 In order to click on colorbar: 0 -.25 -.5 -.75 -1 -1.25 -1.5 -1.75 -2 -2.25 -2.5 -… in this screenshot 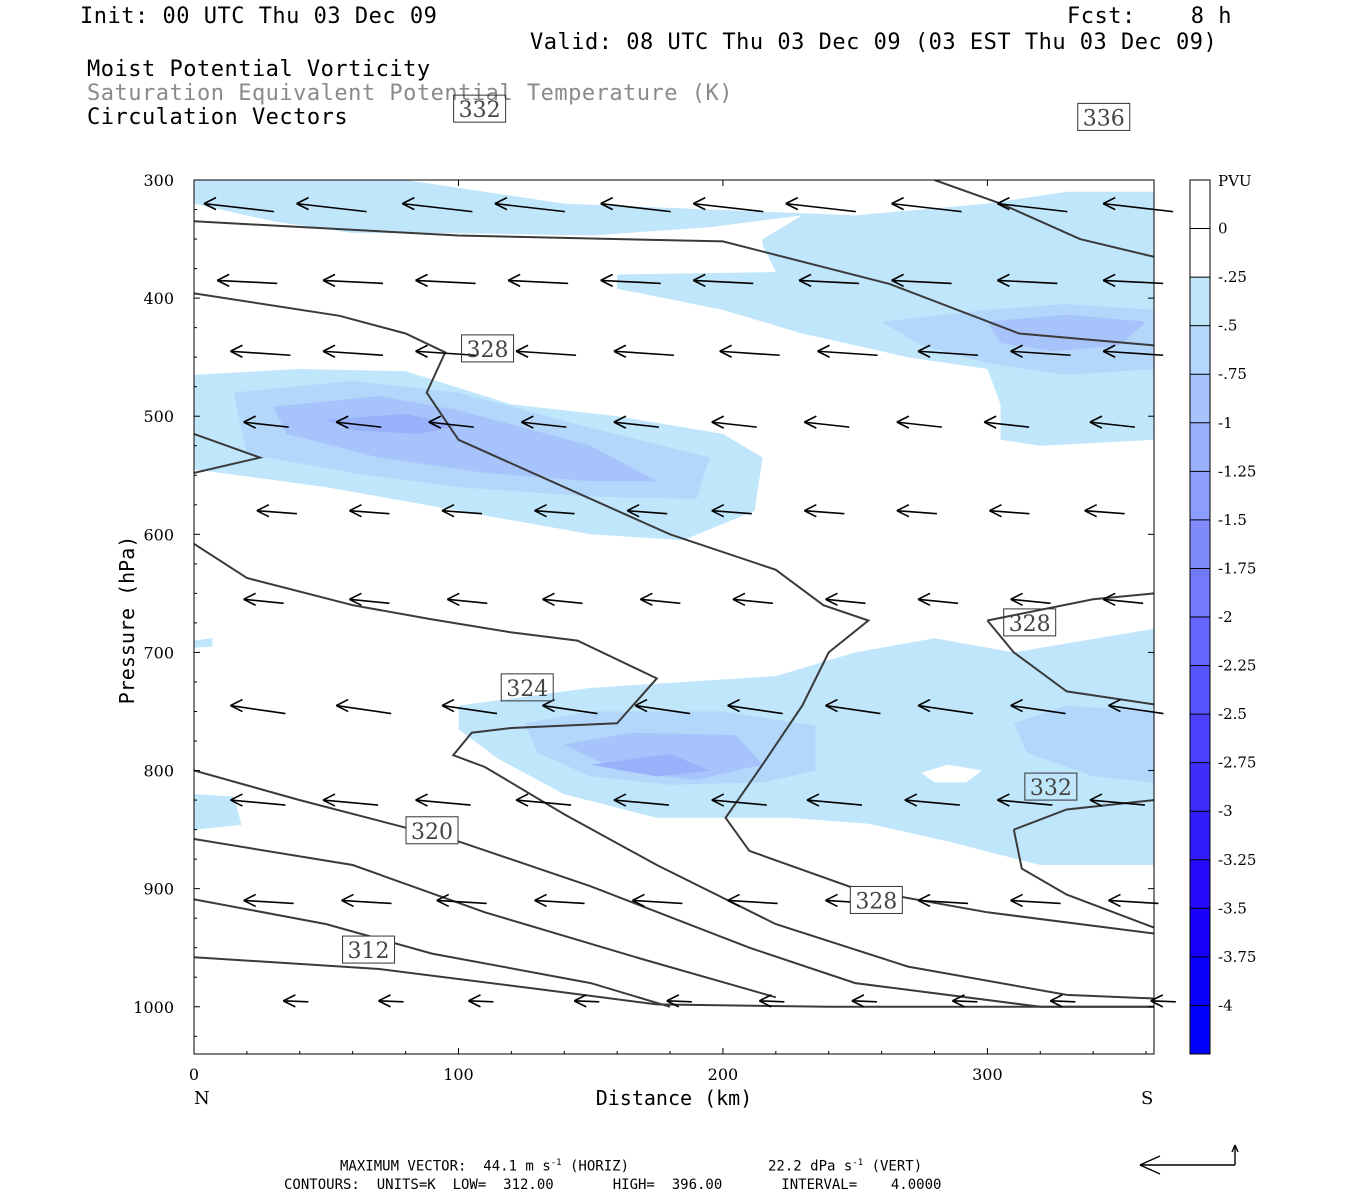, I will do `click(1222, 617)`.